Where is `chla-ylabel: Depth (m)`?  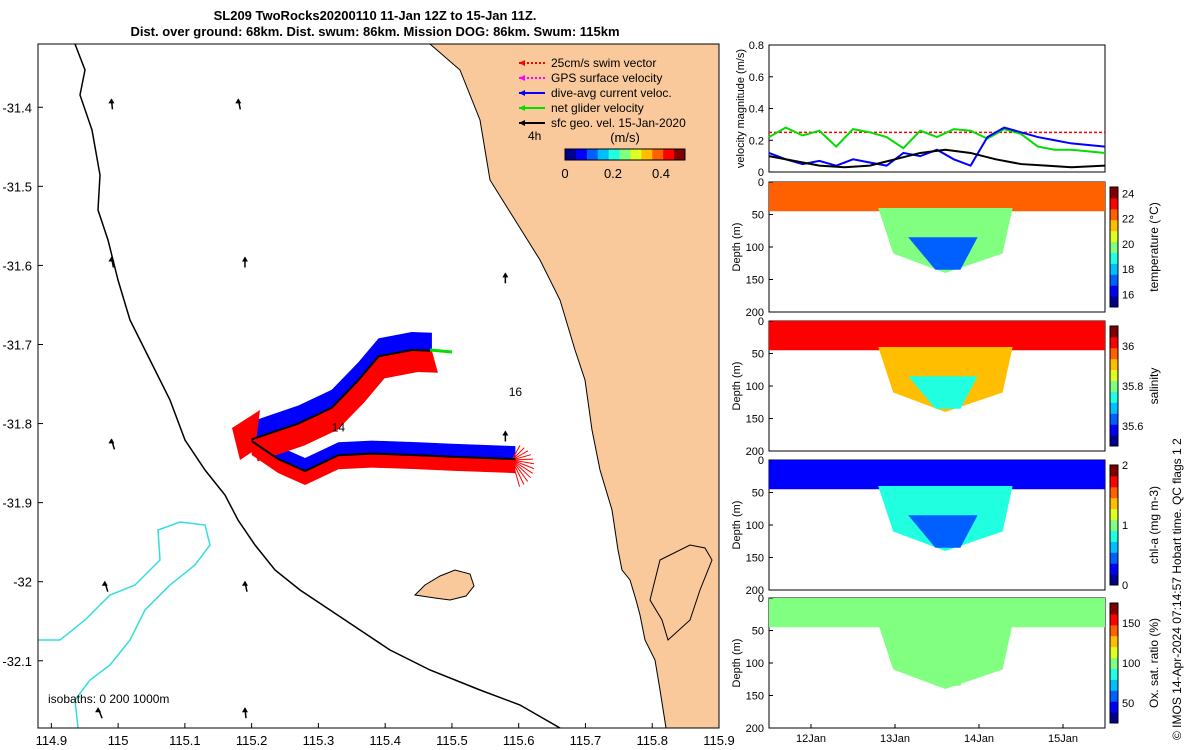
chla-ylabel: Depth (m) is located at coordinates (737, 525).